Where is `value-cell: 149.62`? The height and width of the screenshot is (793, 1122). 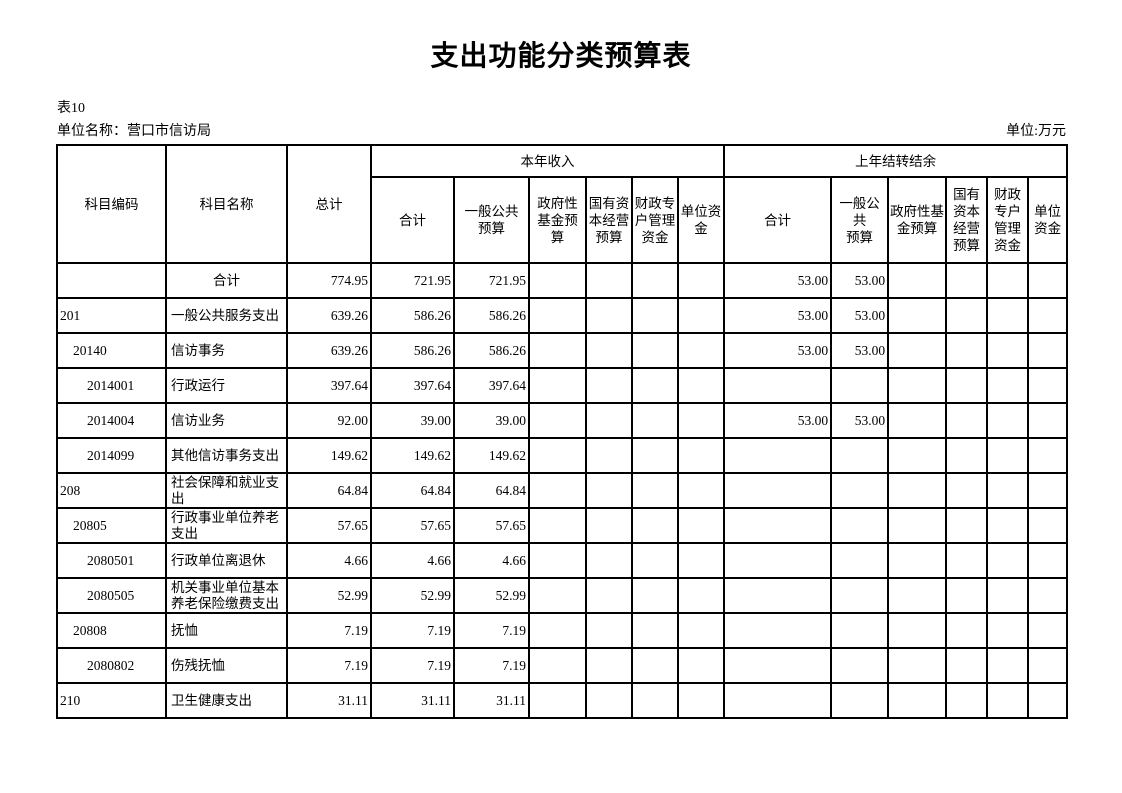
value-cell: 149.62 is located at coordinates (412, 455).